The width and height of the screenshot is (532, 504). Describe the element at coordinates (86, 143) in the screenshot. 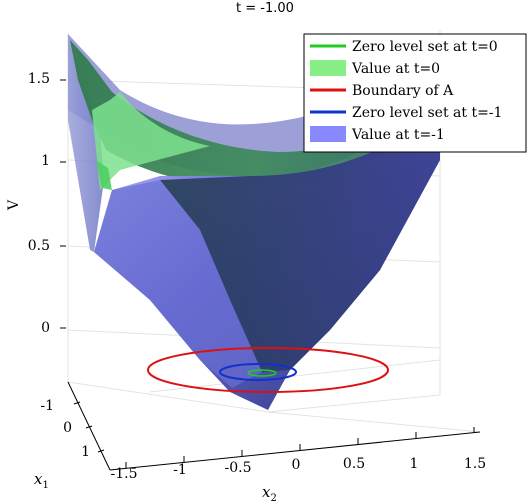

I see `surface-t-minus1-left-wall` at that location.